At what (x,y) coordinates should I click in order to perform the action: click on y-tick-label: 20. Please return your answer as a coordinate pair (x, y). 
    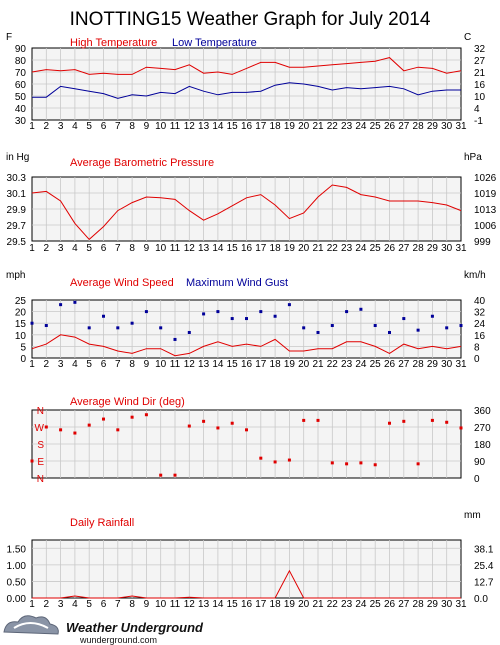
    Looking at the image, I should click on (21, 313).